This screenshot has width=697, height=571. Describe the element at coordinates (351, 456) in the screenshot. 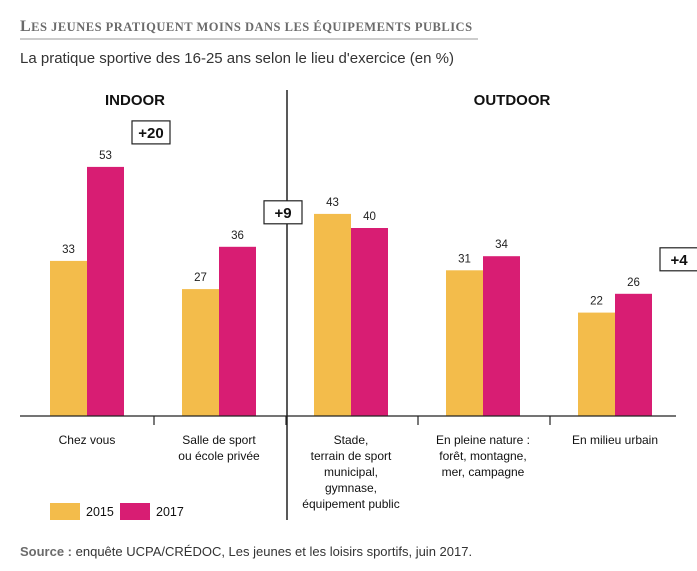

I see `category-label-2-line-1: terrain de sport` at that location.